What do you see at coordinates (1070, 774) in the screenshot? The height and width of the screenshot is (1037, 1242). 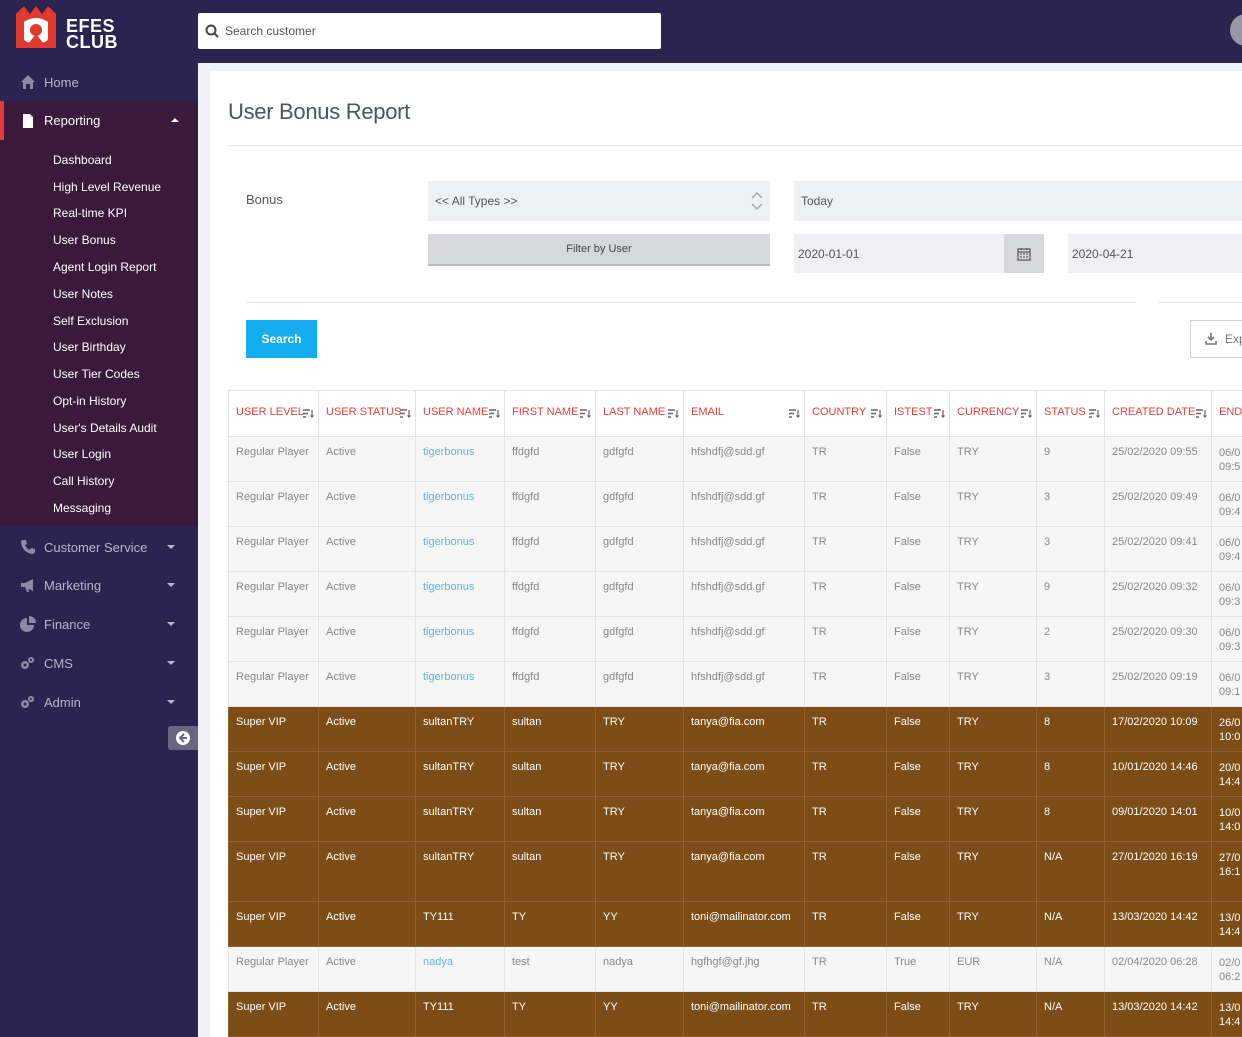 I see `table-cell: 8` at bounding box center [1070, 774].